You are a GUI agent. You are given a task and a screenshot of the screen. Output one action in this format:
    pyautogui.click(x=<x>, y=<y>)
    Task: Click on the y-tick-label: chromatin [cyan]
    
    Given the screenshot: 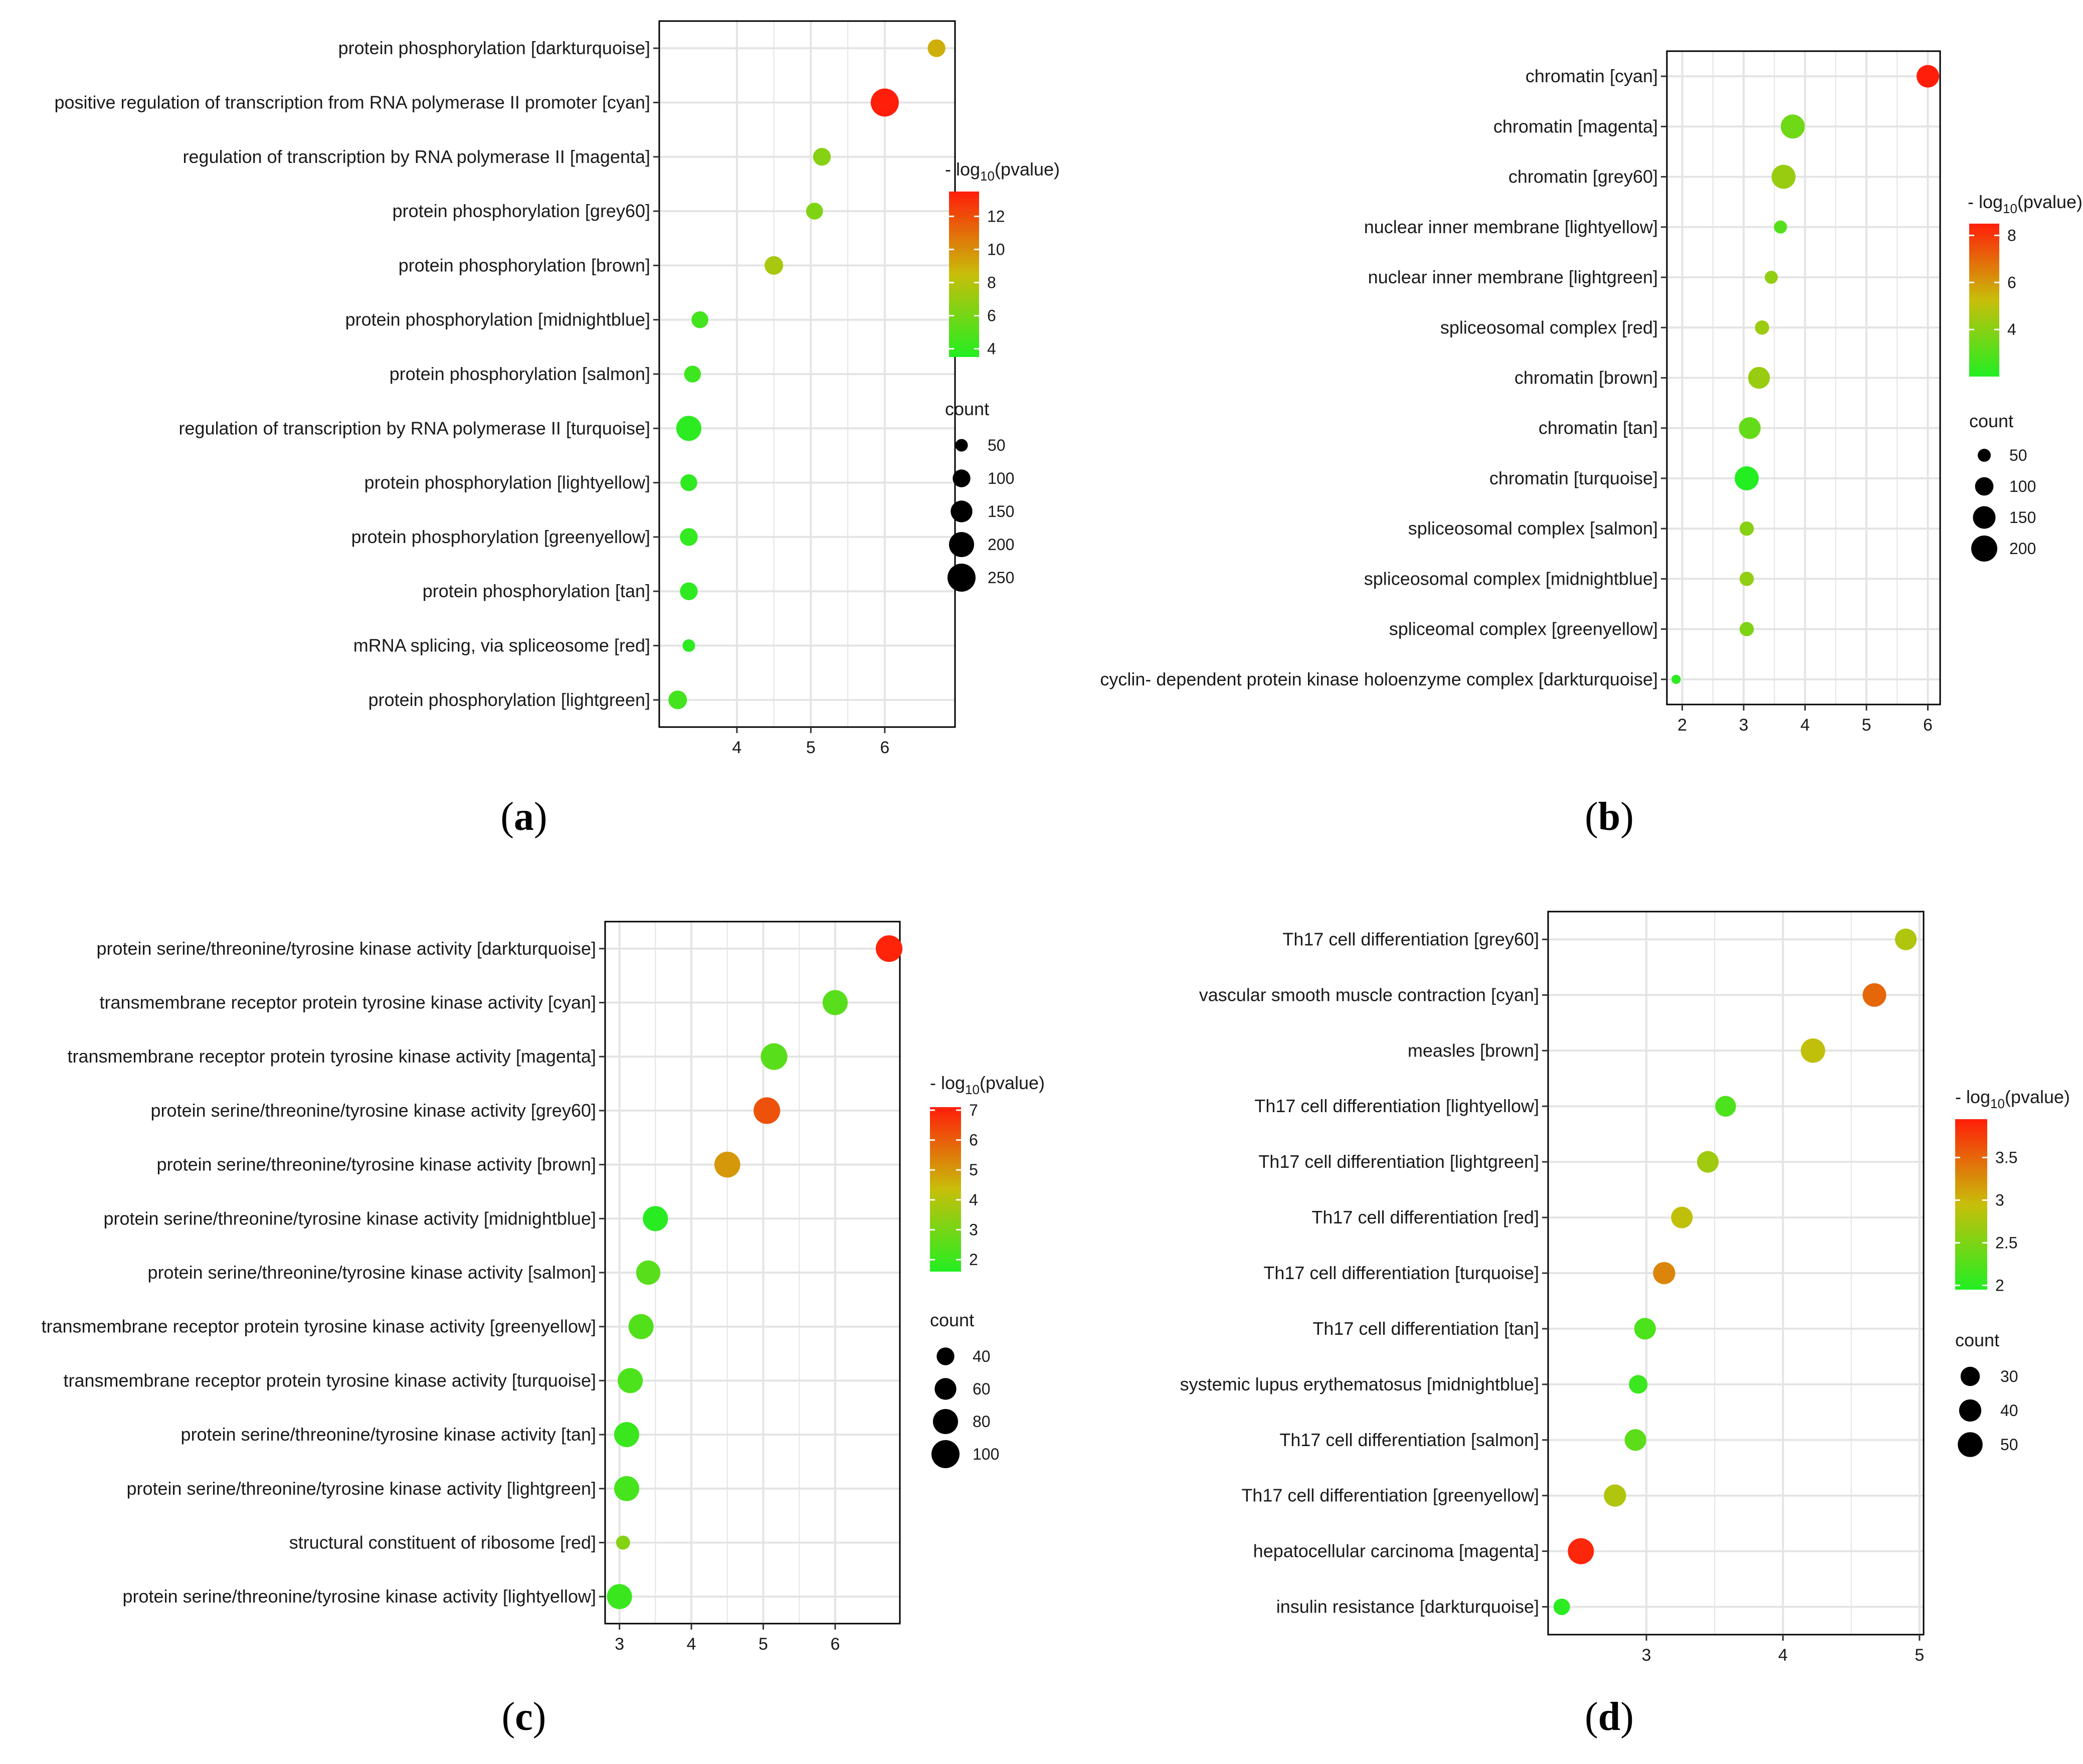 What is the action you would take?
    pyautogui.click(x=1592, y=76)
    